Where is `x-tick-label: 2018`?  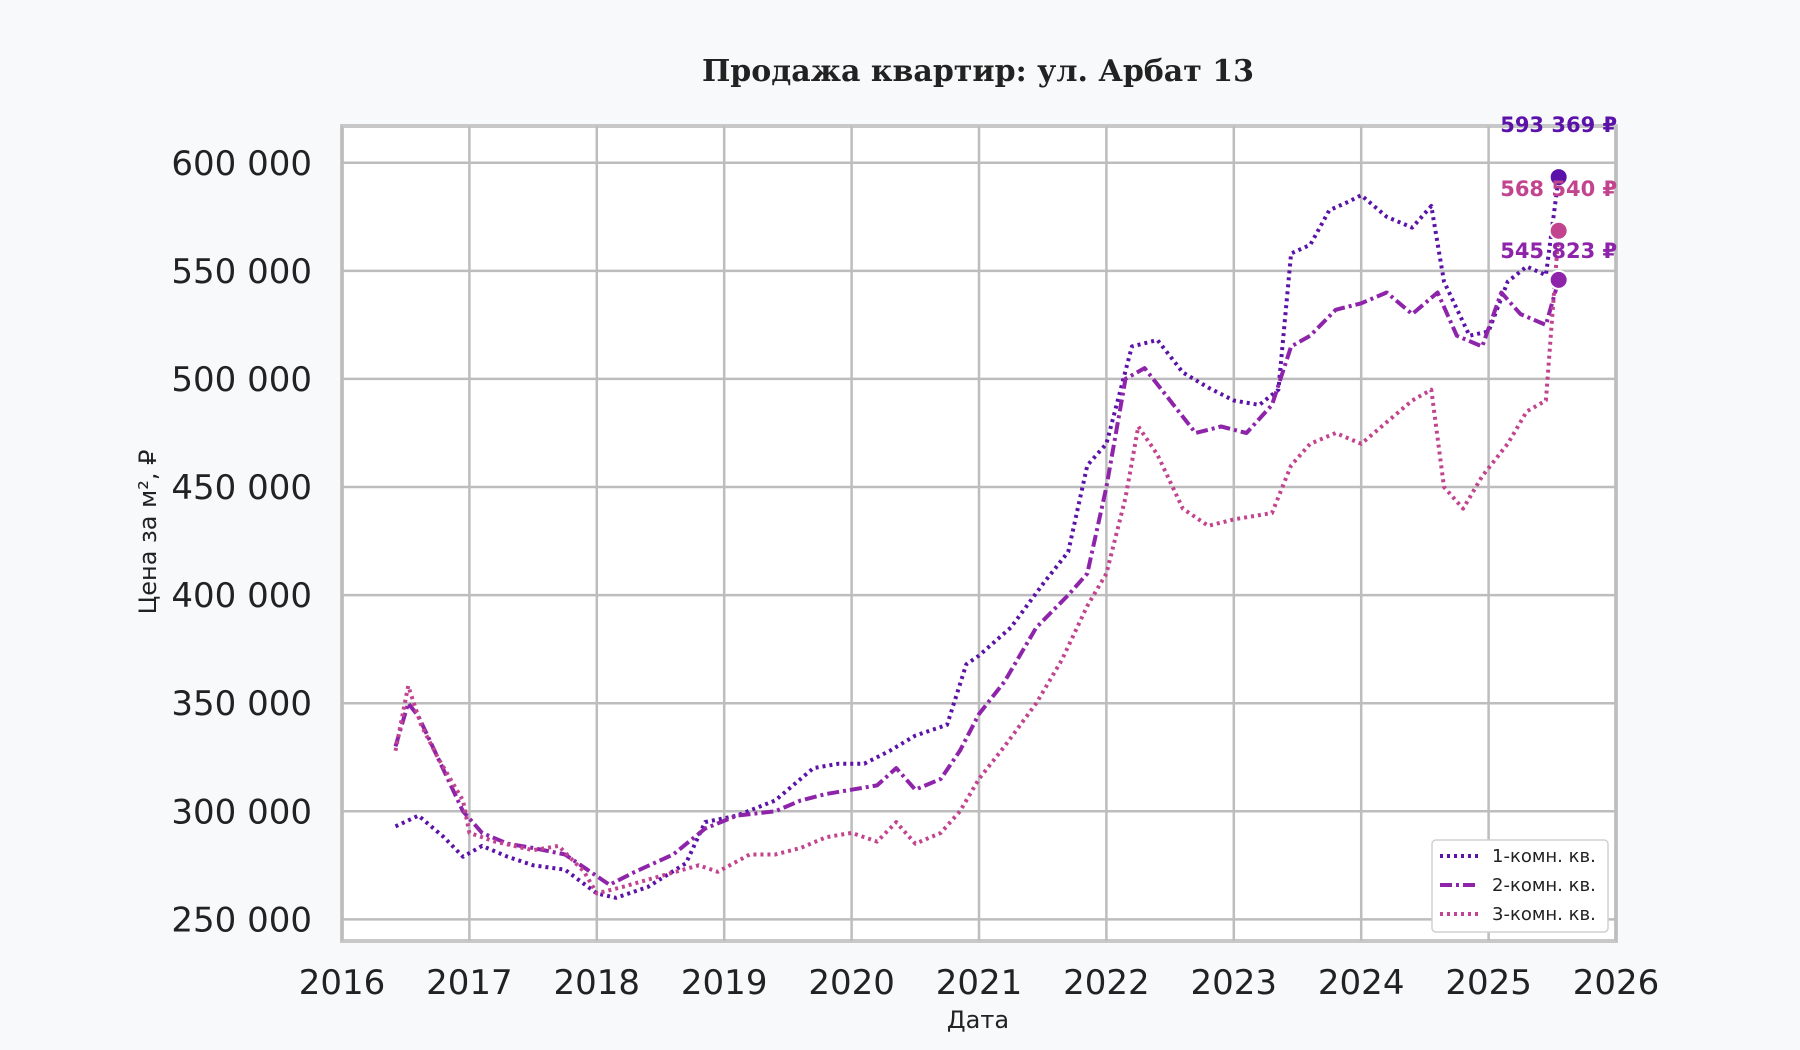 x-tick-label: 2018 is located at coordinates (597, 983).